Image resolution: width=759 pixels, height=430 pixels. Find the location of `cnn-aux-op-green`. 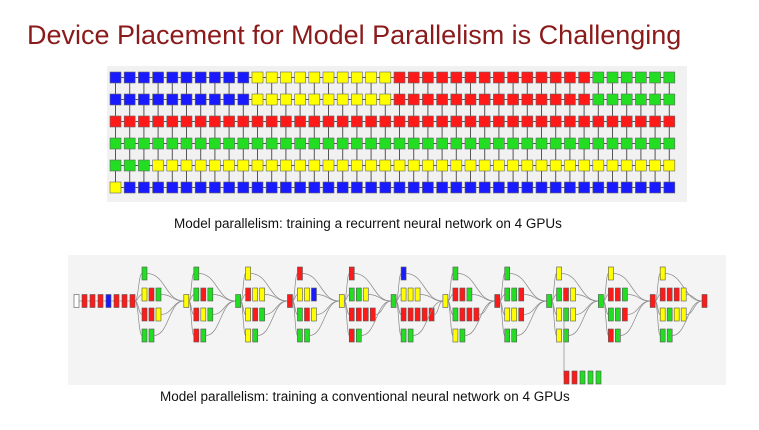

cnn-aux-op-green is located at coordinates (582, 377).